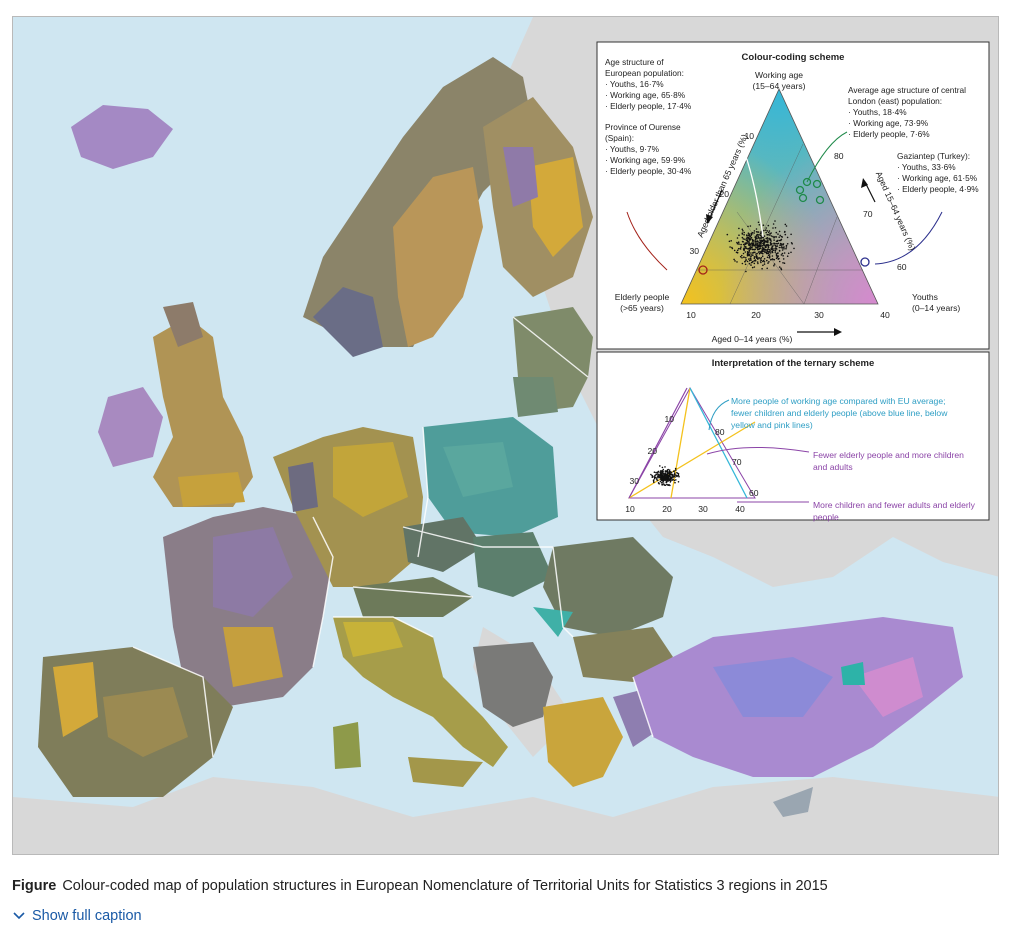 Image resolution: width=1027 pixels, height=932 pixels. What do you see at coordinates (936, 302) in the screenshot?
I see `right-vertex-label: Youths (0–14 years)` at bounding box center [936, 302].